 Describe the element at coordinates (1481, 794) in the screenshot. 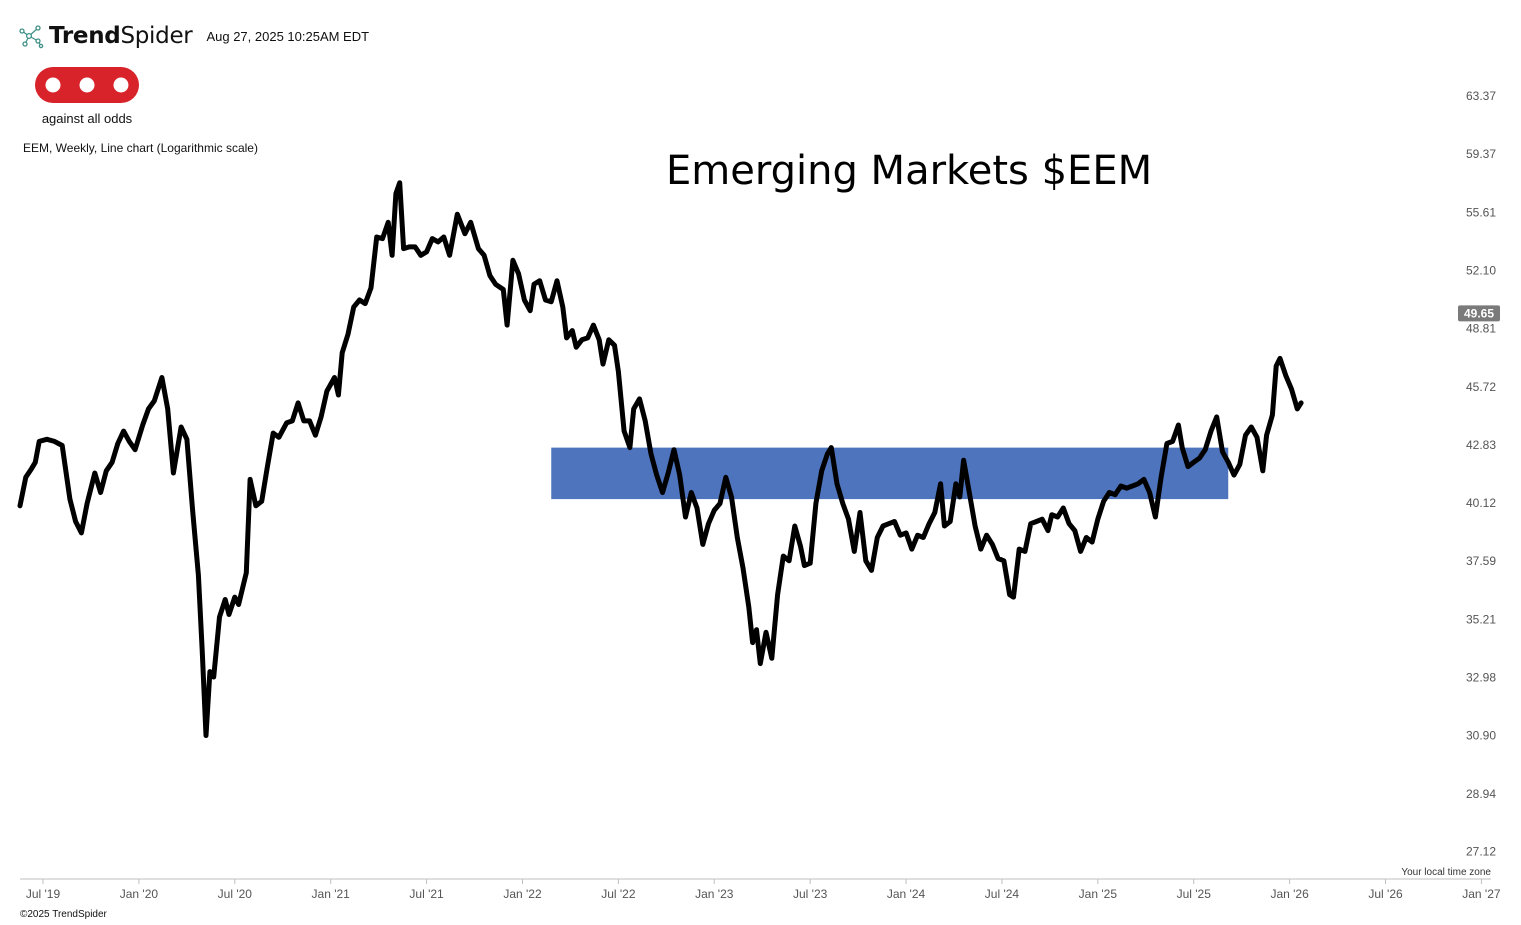

I see `price-tick-label: 28.94` at that location.